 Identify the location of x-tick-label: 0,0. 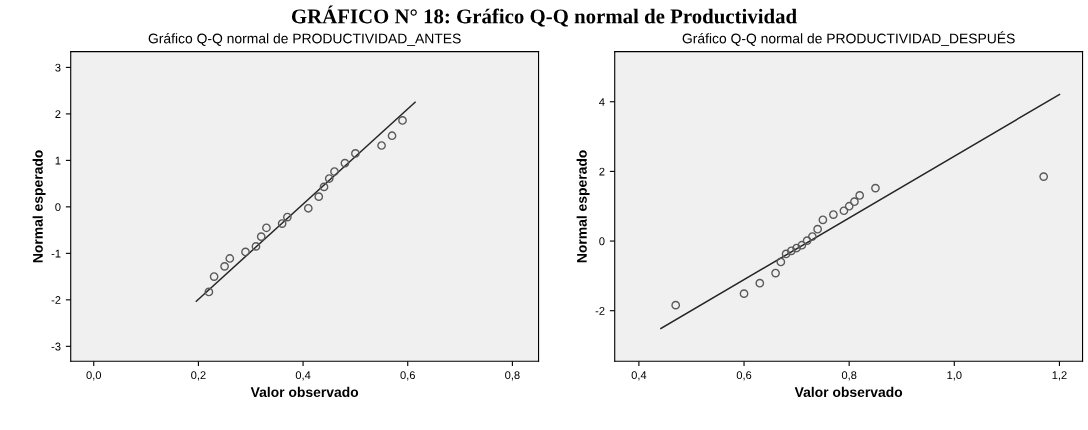
(94, 376).